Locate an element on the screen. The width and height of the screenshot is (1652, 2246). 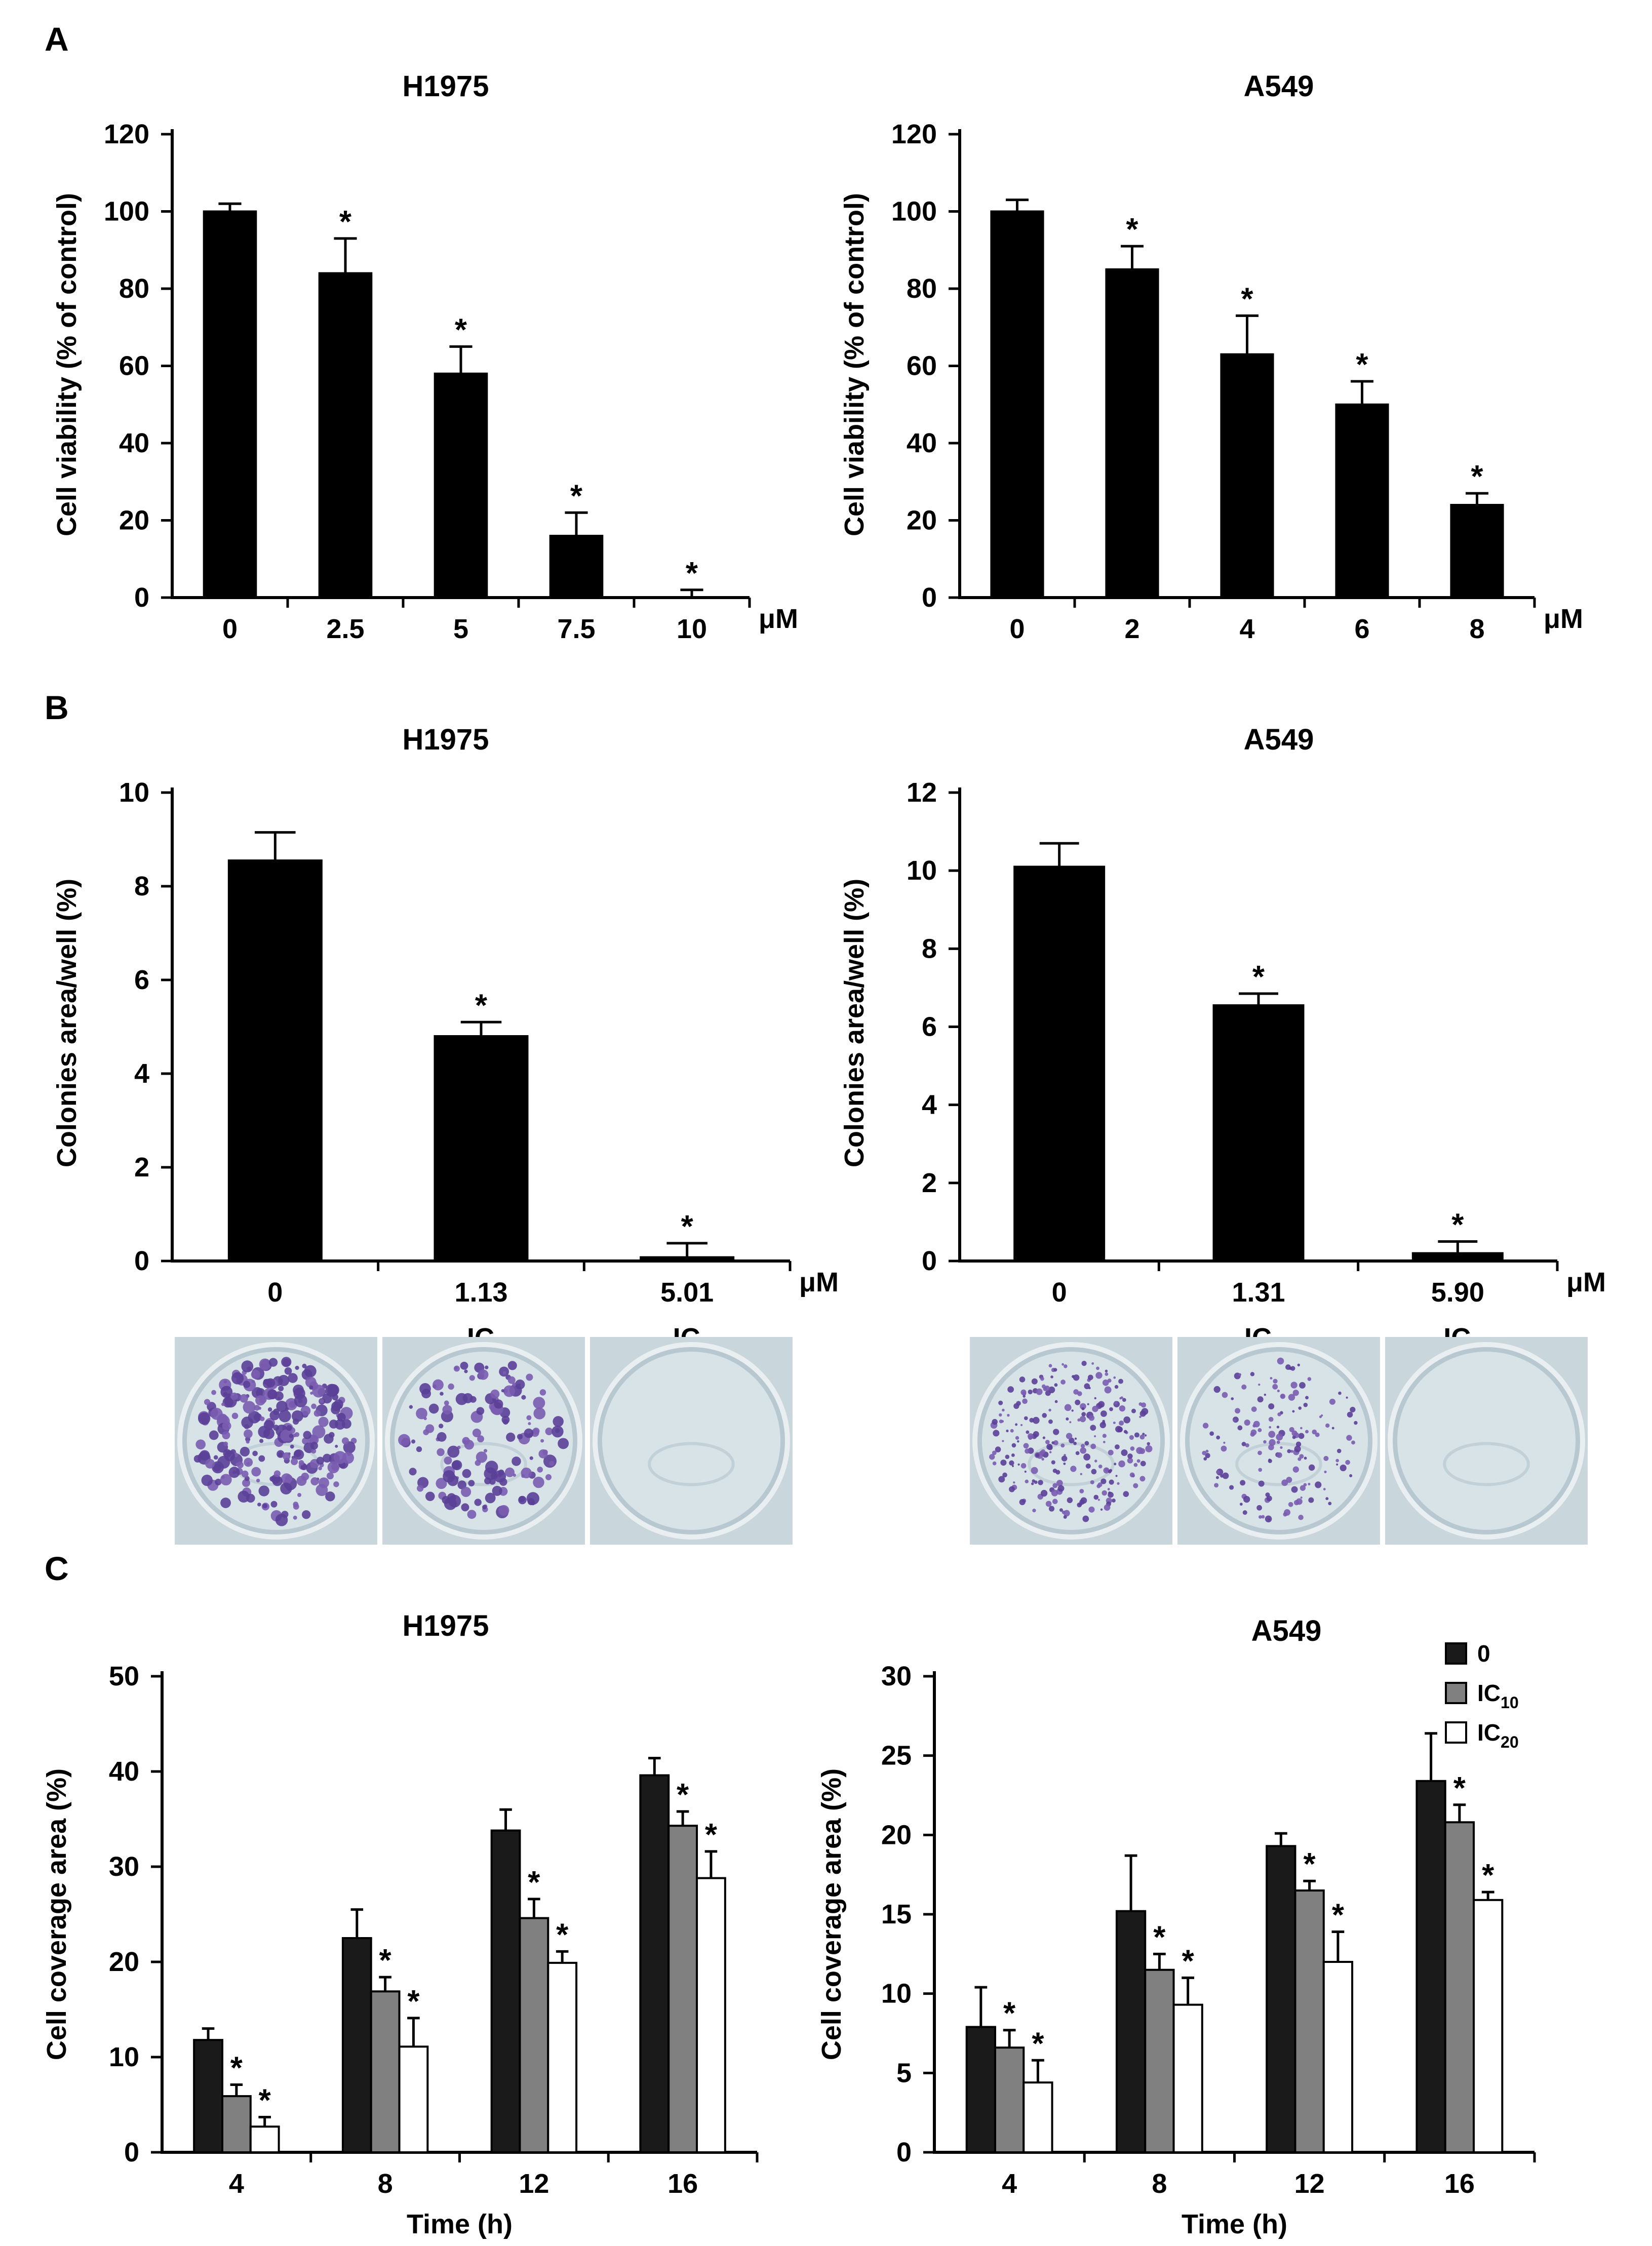
y-axis-label: Cell viability (% of control) is located at coordinates (67, 364).